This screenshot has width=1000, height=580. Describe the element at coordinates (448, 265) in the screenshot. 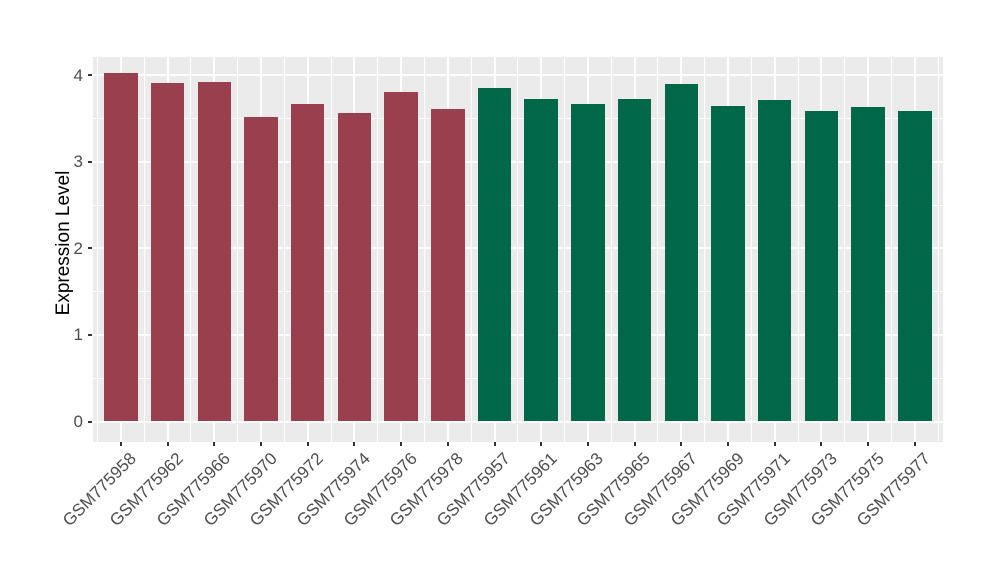

I see `bar-GSM775978` at that location.